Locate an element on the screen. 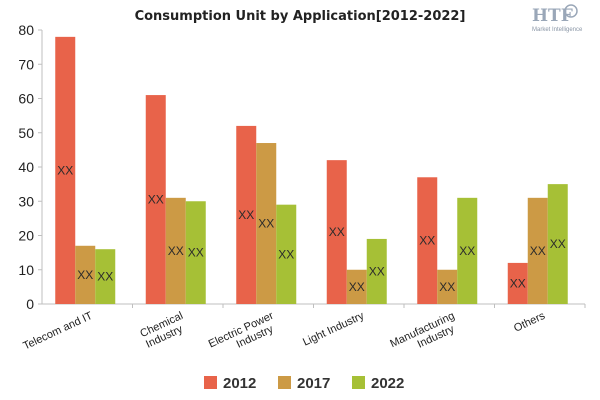 This screenshot has width=600, height=400. y-tick-label: 50 is located at coordinates (26, 133).